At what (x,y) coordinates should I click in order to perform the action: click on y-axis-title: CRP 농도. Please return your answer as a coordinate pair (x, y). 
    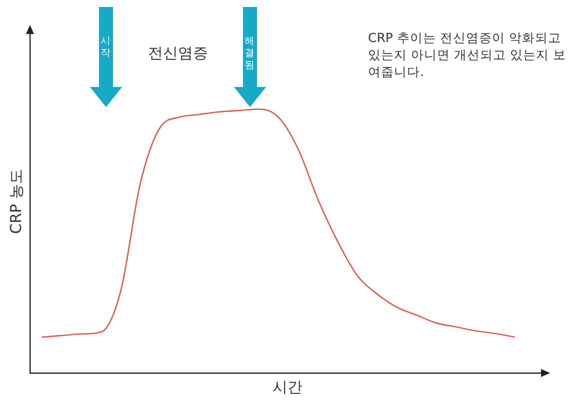
    Looking at the image, I should click on (15, 201).